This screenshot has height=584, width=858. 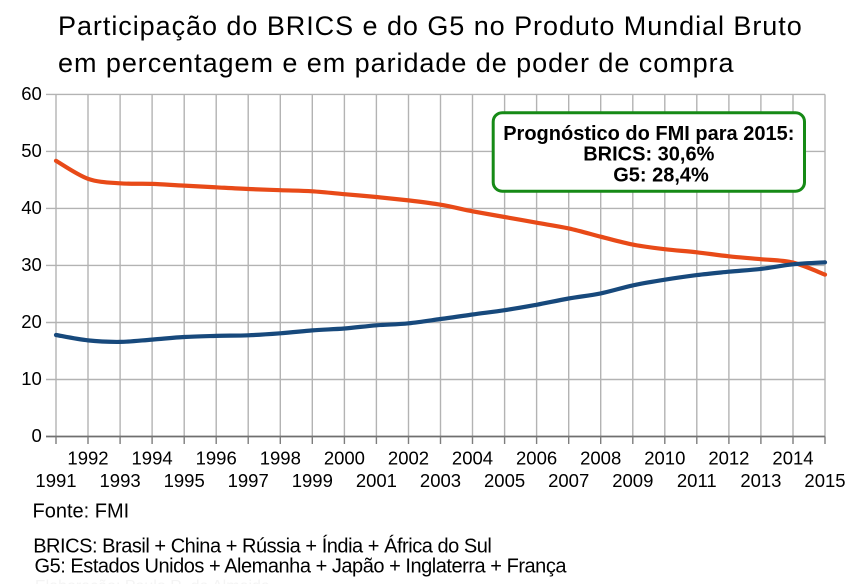 I want to click on svg-text: 2007, so click(x=568, y=480).